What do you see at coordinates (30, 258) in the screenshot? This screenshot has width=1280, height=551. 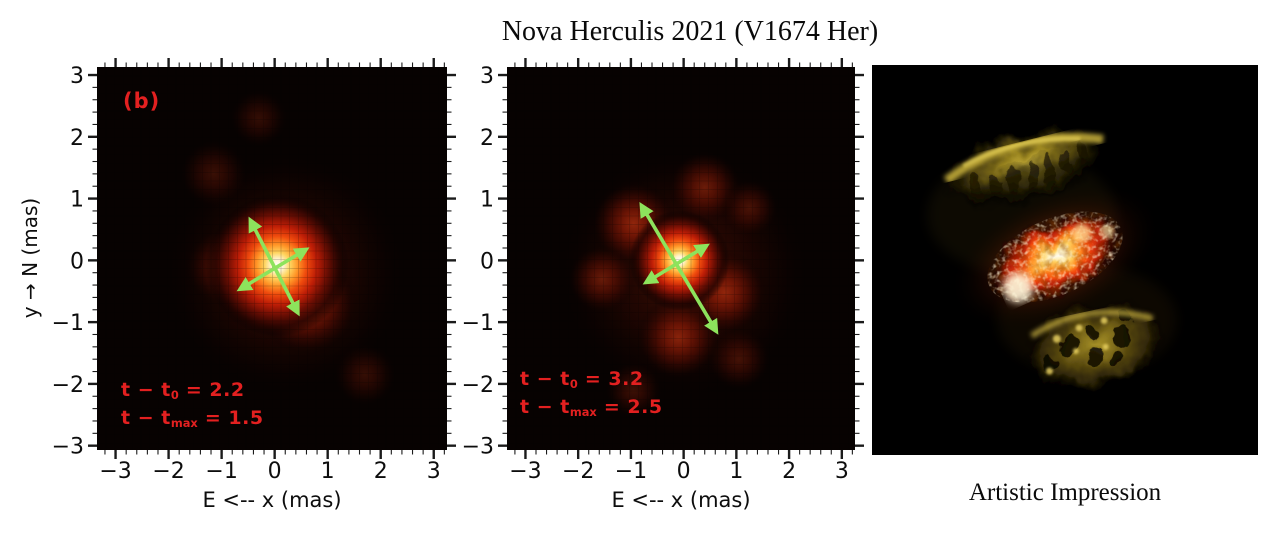 I see `y-axis-label: y → N (mas)` at bounding box center [30, 258].